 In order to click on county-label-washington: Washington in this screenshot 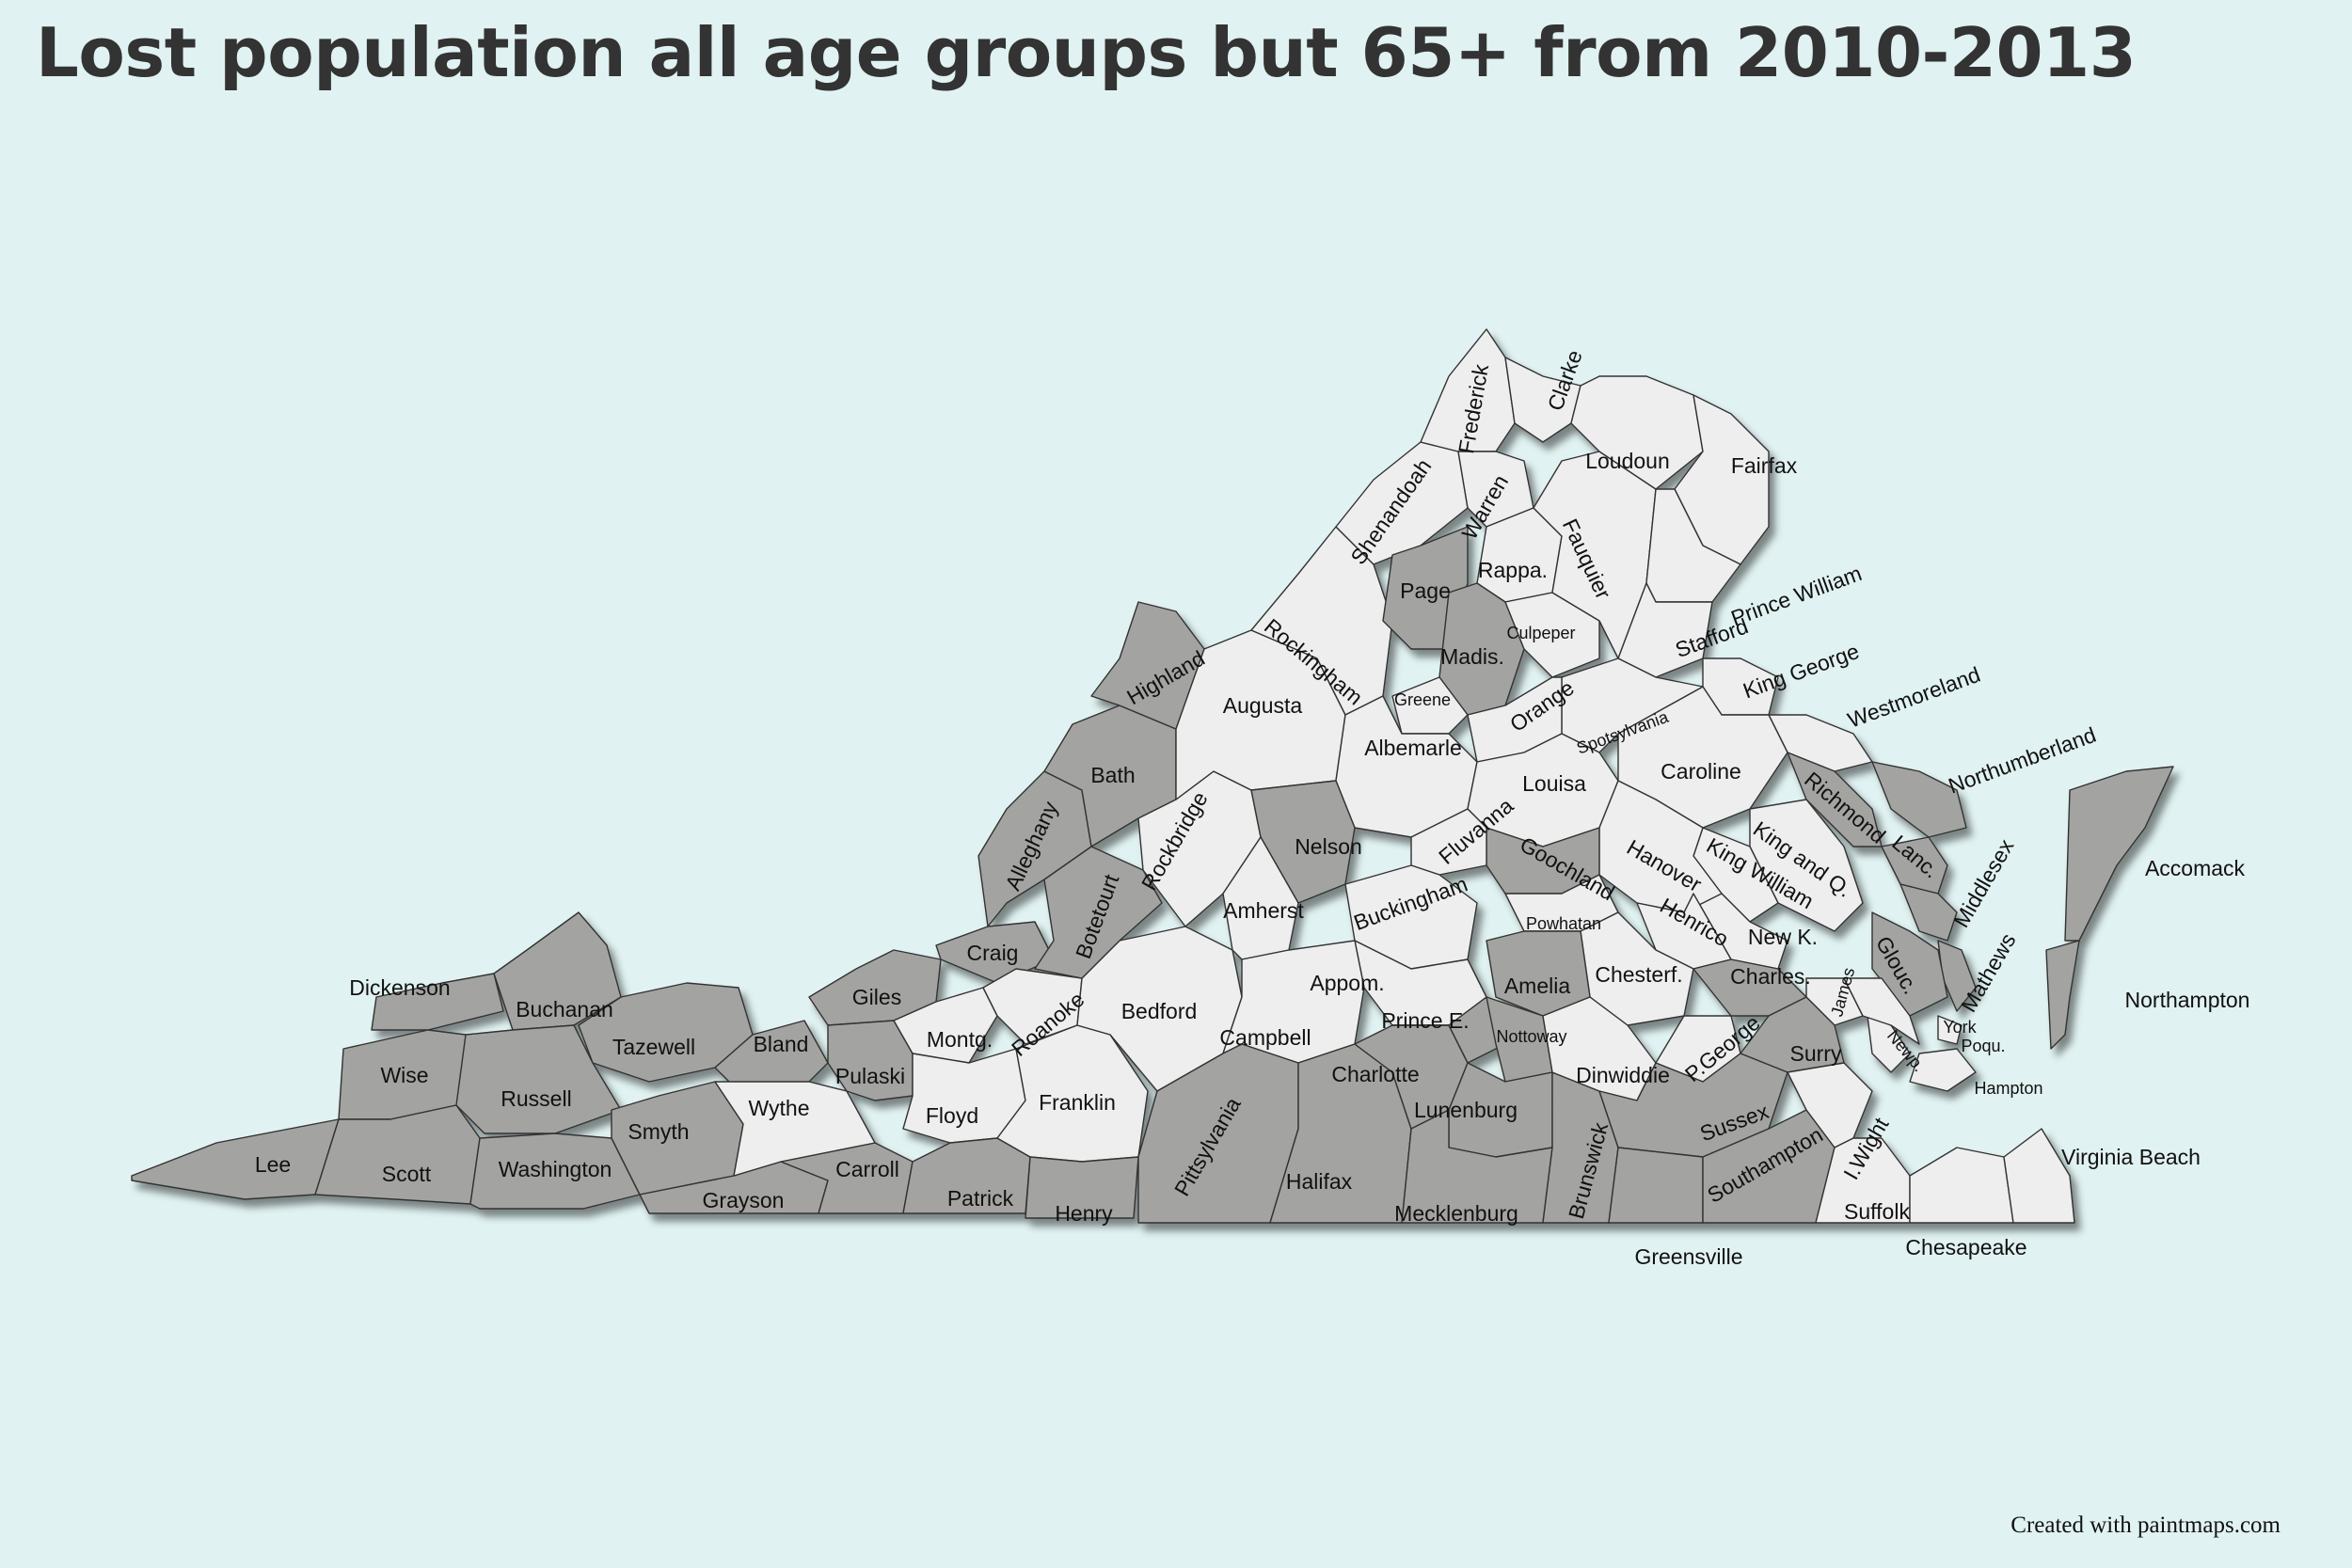, I will do `click(555, 1169)`.